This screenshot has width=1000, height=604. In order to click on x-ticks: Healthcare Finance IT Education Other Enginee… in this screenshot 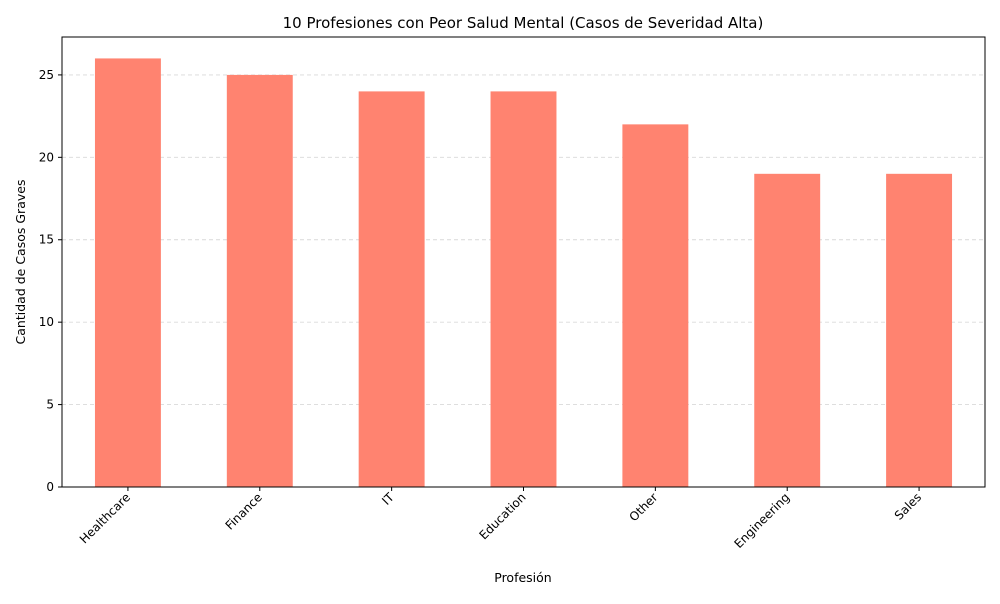, I will do `click(500, 519)`.